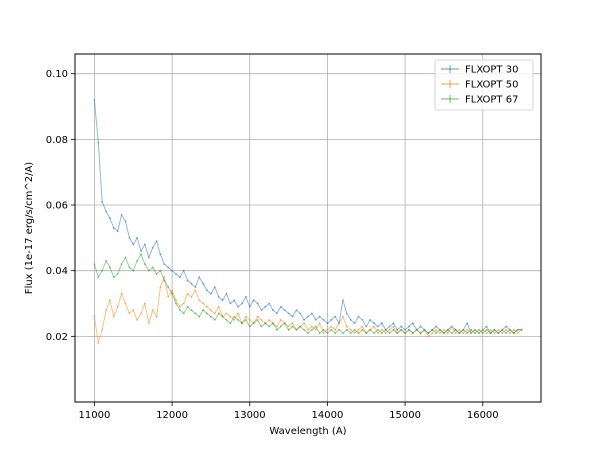 The image size is (600, 450). I want to click on legend-frame, so click(484, 85).